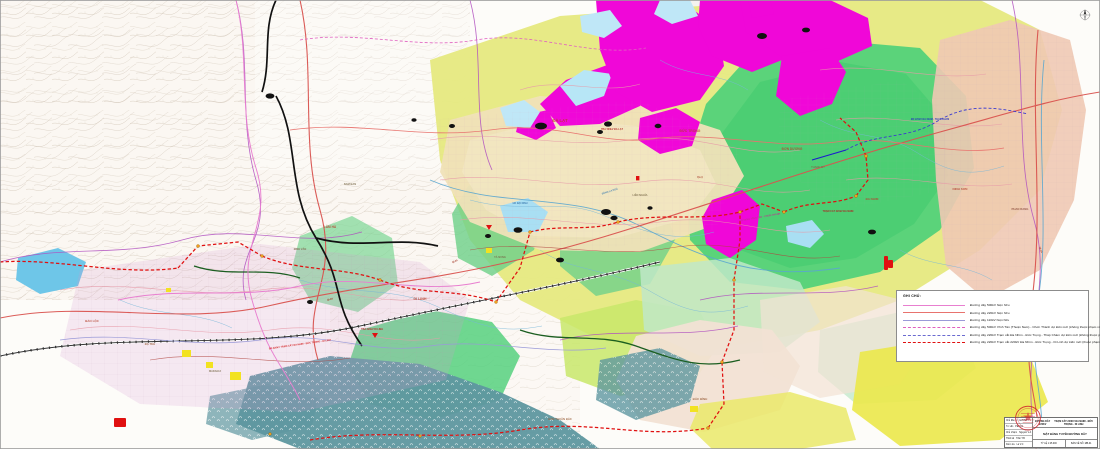 The height and width of the screenshot is (449, 1100). Describe the element at coordinates (1012, 432) in the screenshot. I see `title-block-role: Chủ nhiệm` at that location.